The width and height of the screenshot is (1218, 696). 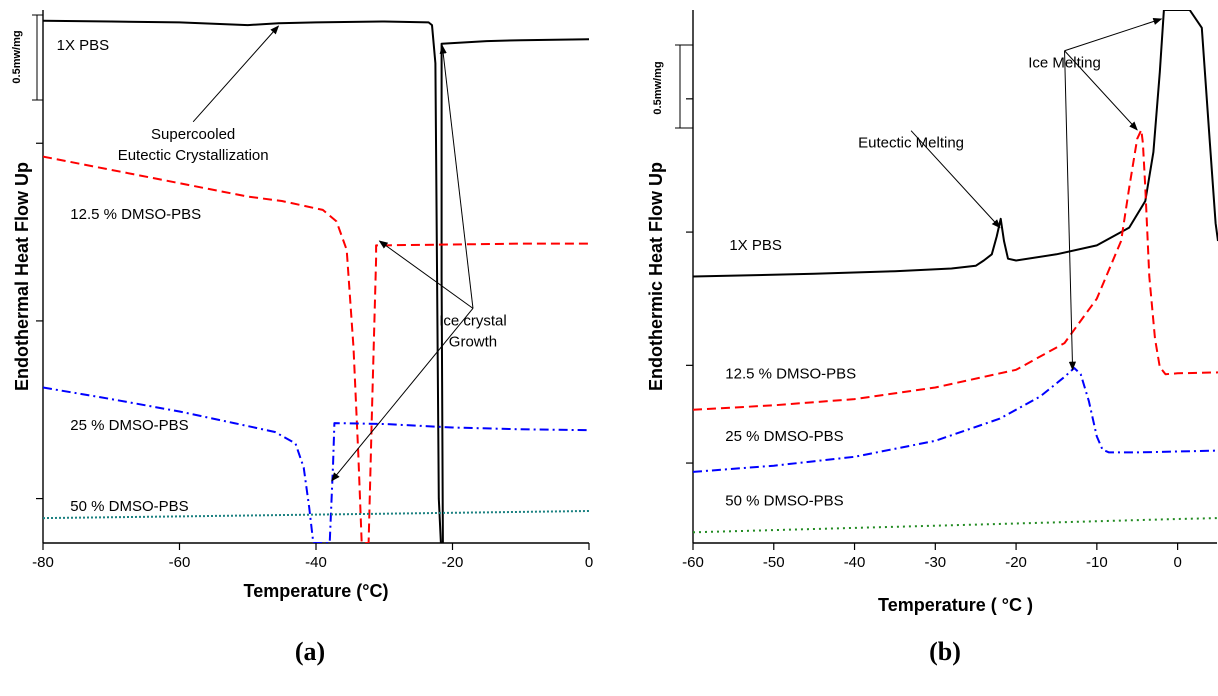 What do you see at coordinates (774, 562) in the screenshot?
I see `x-tick-label: -50` at bounding box center [774, 562].